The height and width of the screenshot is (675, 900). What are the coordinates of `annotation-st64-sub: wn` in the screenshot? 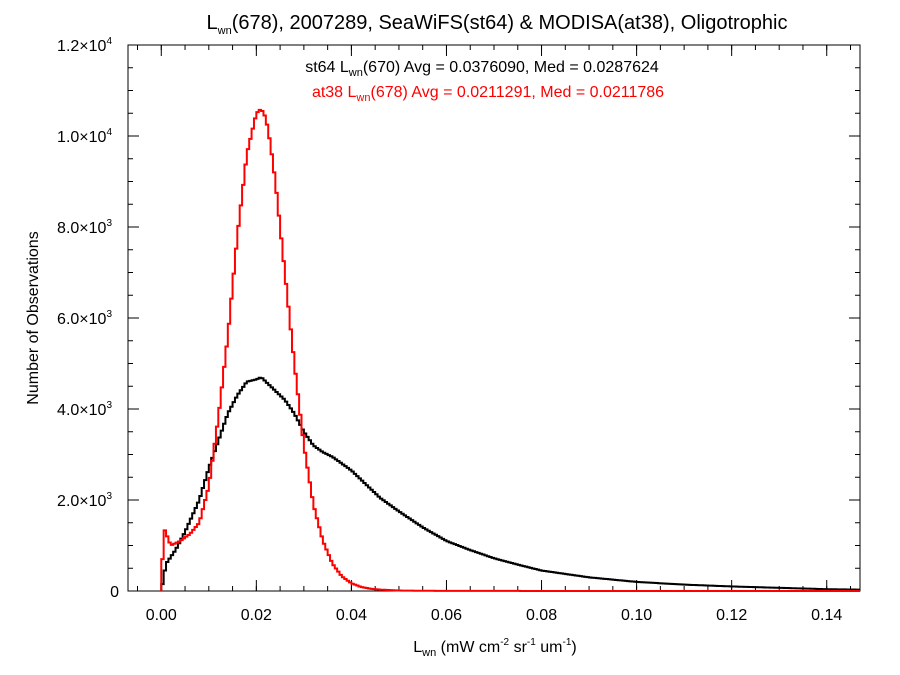 It's located at (355, 73).